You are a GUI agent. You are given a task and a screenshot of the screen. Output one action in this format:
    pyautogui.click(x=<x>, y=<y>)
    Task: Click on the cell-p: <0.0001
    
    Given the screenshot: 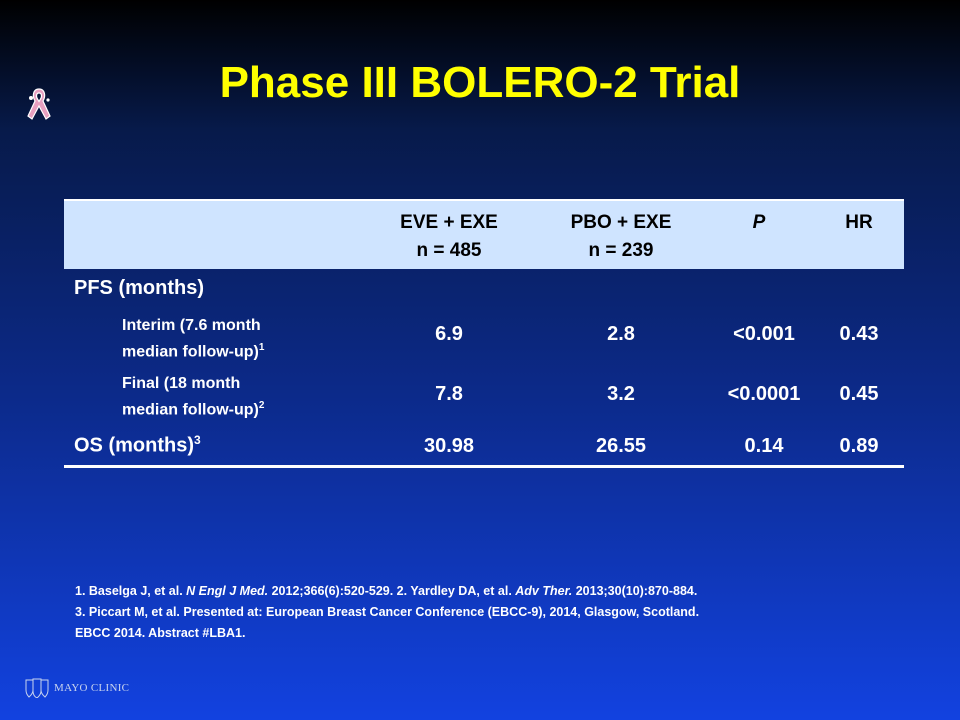 What is the action you would take?
    pyautogui.click(x=764, y=394)
    